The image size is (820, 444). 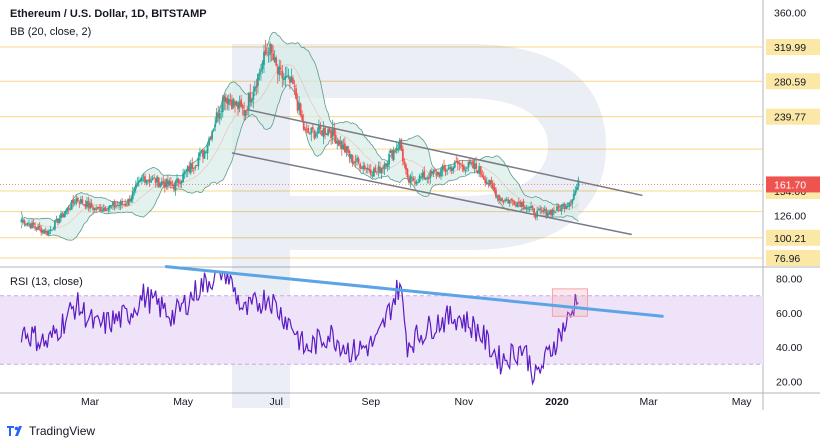 I want to click on brand-name: TradingView, so click(x=62, y=431).